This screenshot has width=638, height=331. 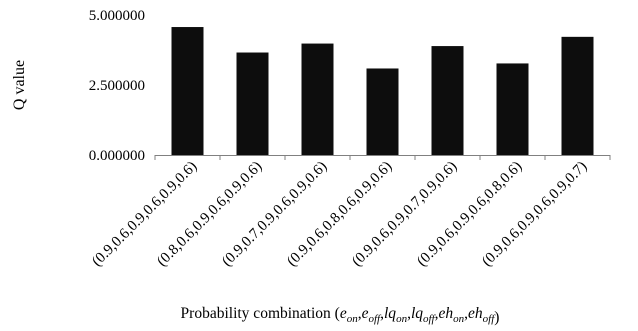 I want to click on y-tick-label: 2.500000, so click(x=117, y=86).